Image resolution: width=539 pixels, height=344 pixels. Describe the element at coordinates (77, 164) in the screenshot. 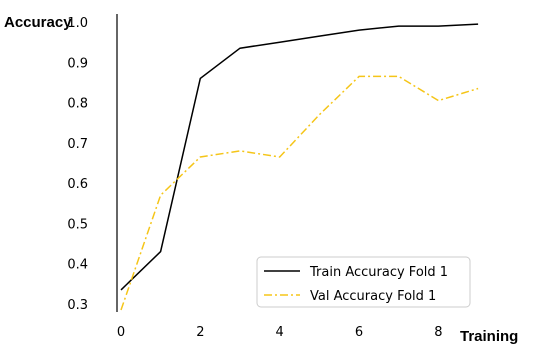

I see `y-tick-labels: 0.3 0.4 0.5 0.6 0.7 0.8 0.9 1.0` at that location.